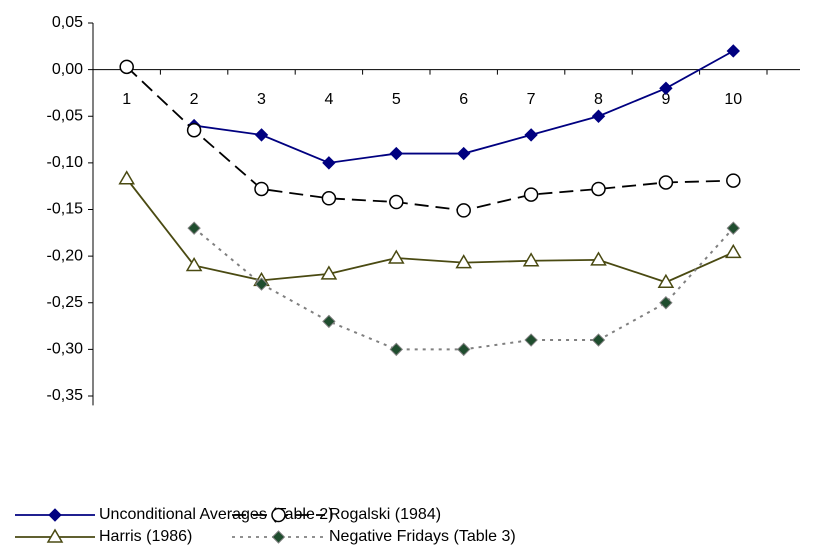  Describe the element at coordinates (67, 69) in the screenshot. I see `y-tick-label: 0,00` at that location.